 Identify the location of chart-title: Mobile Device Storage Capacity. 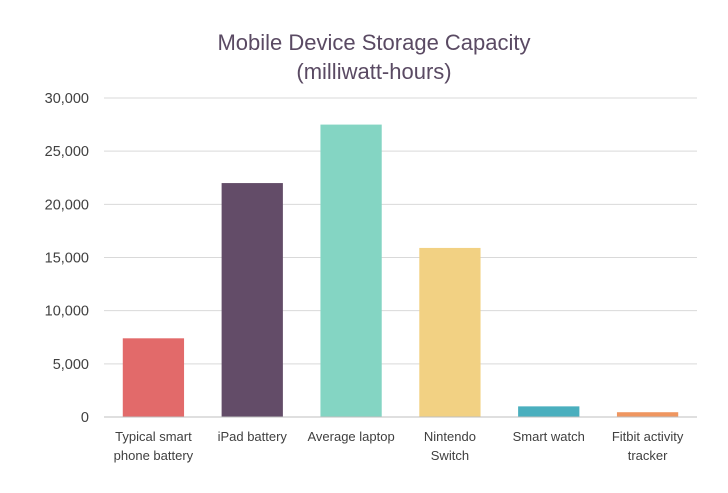
(373, 42).